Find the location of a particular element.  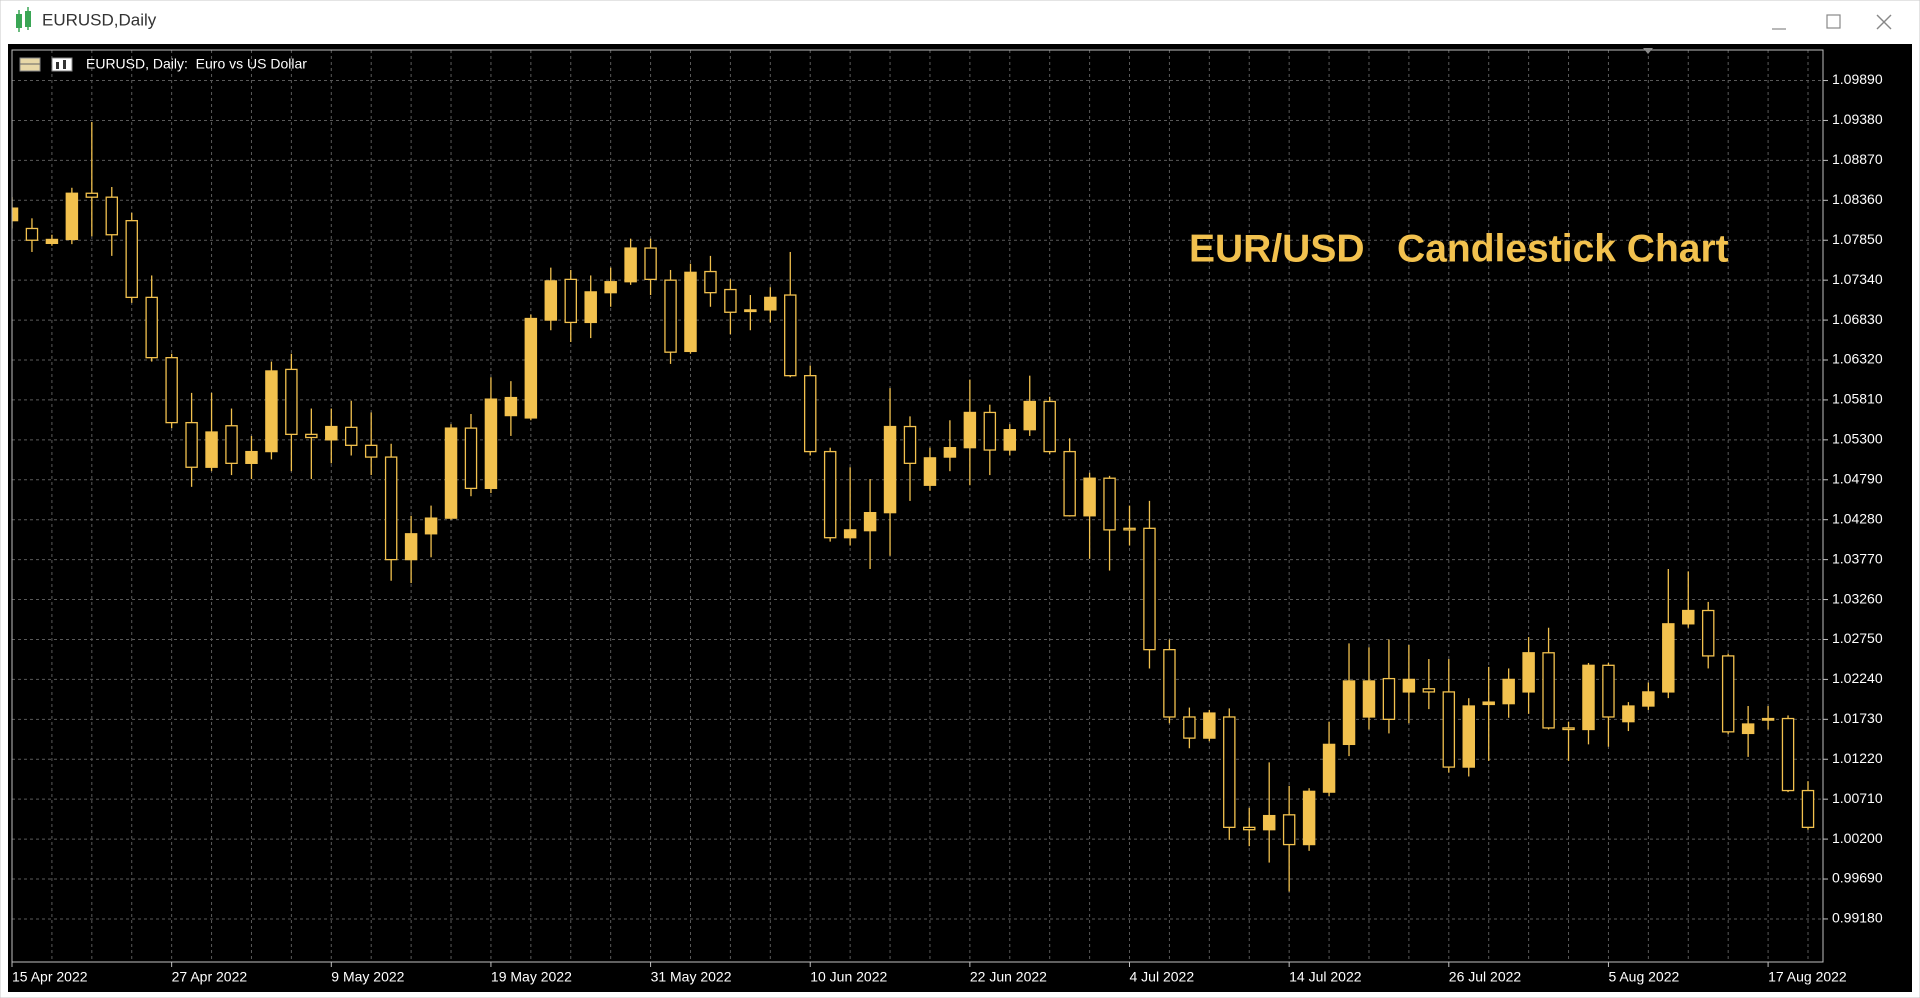

y-tick-label: 1.05810 is located at coordinates (1857, 399).